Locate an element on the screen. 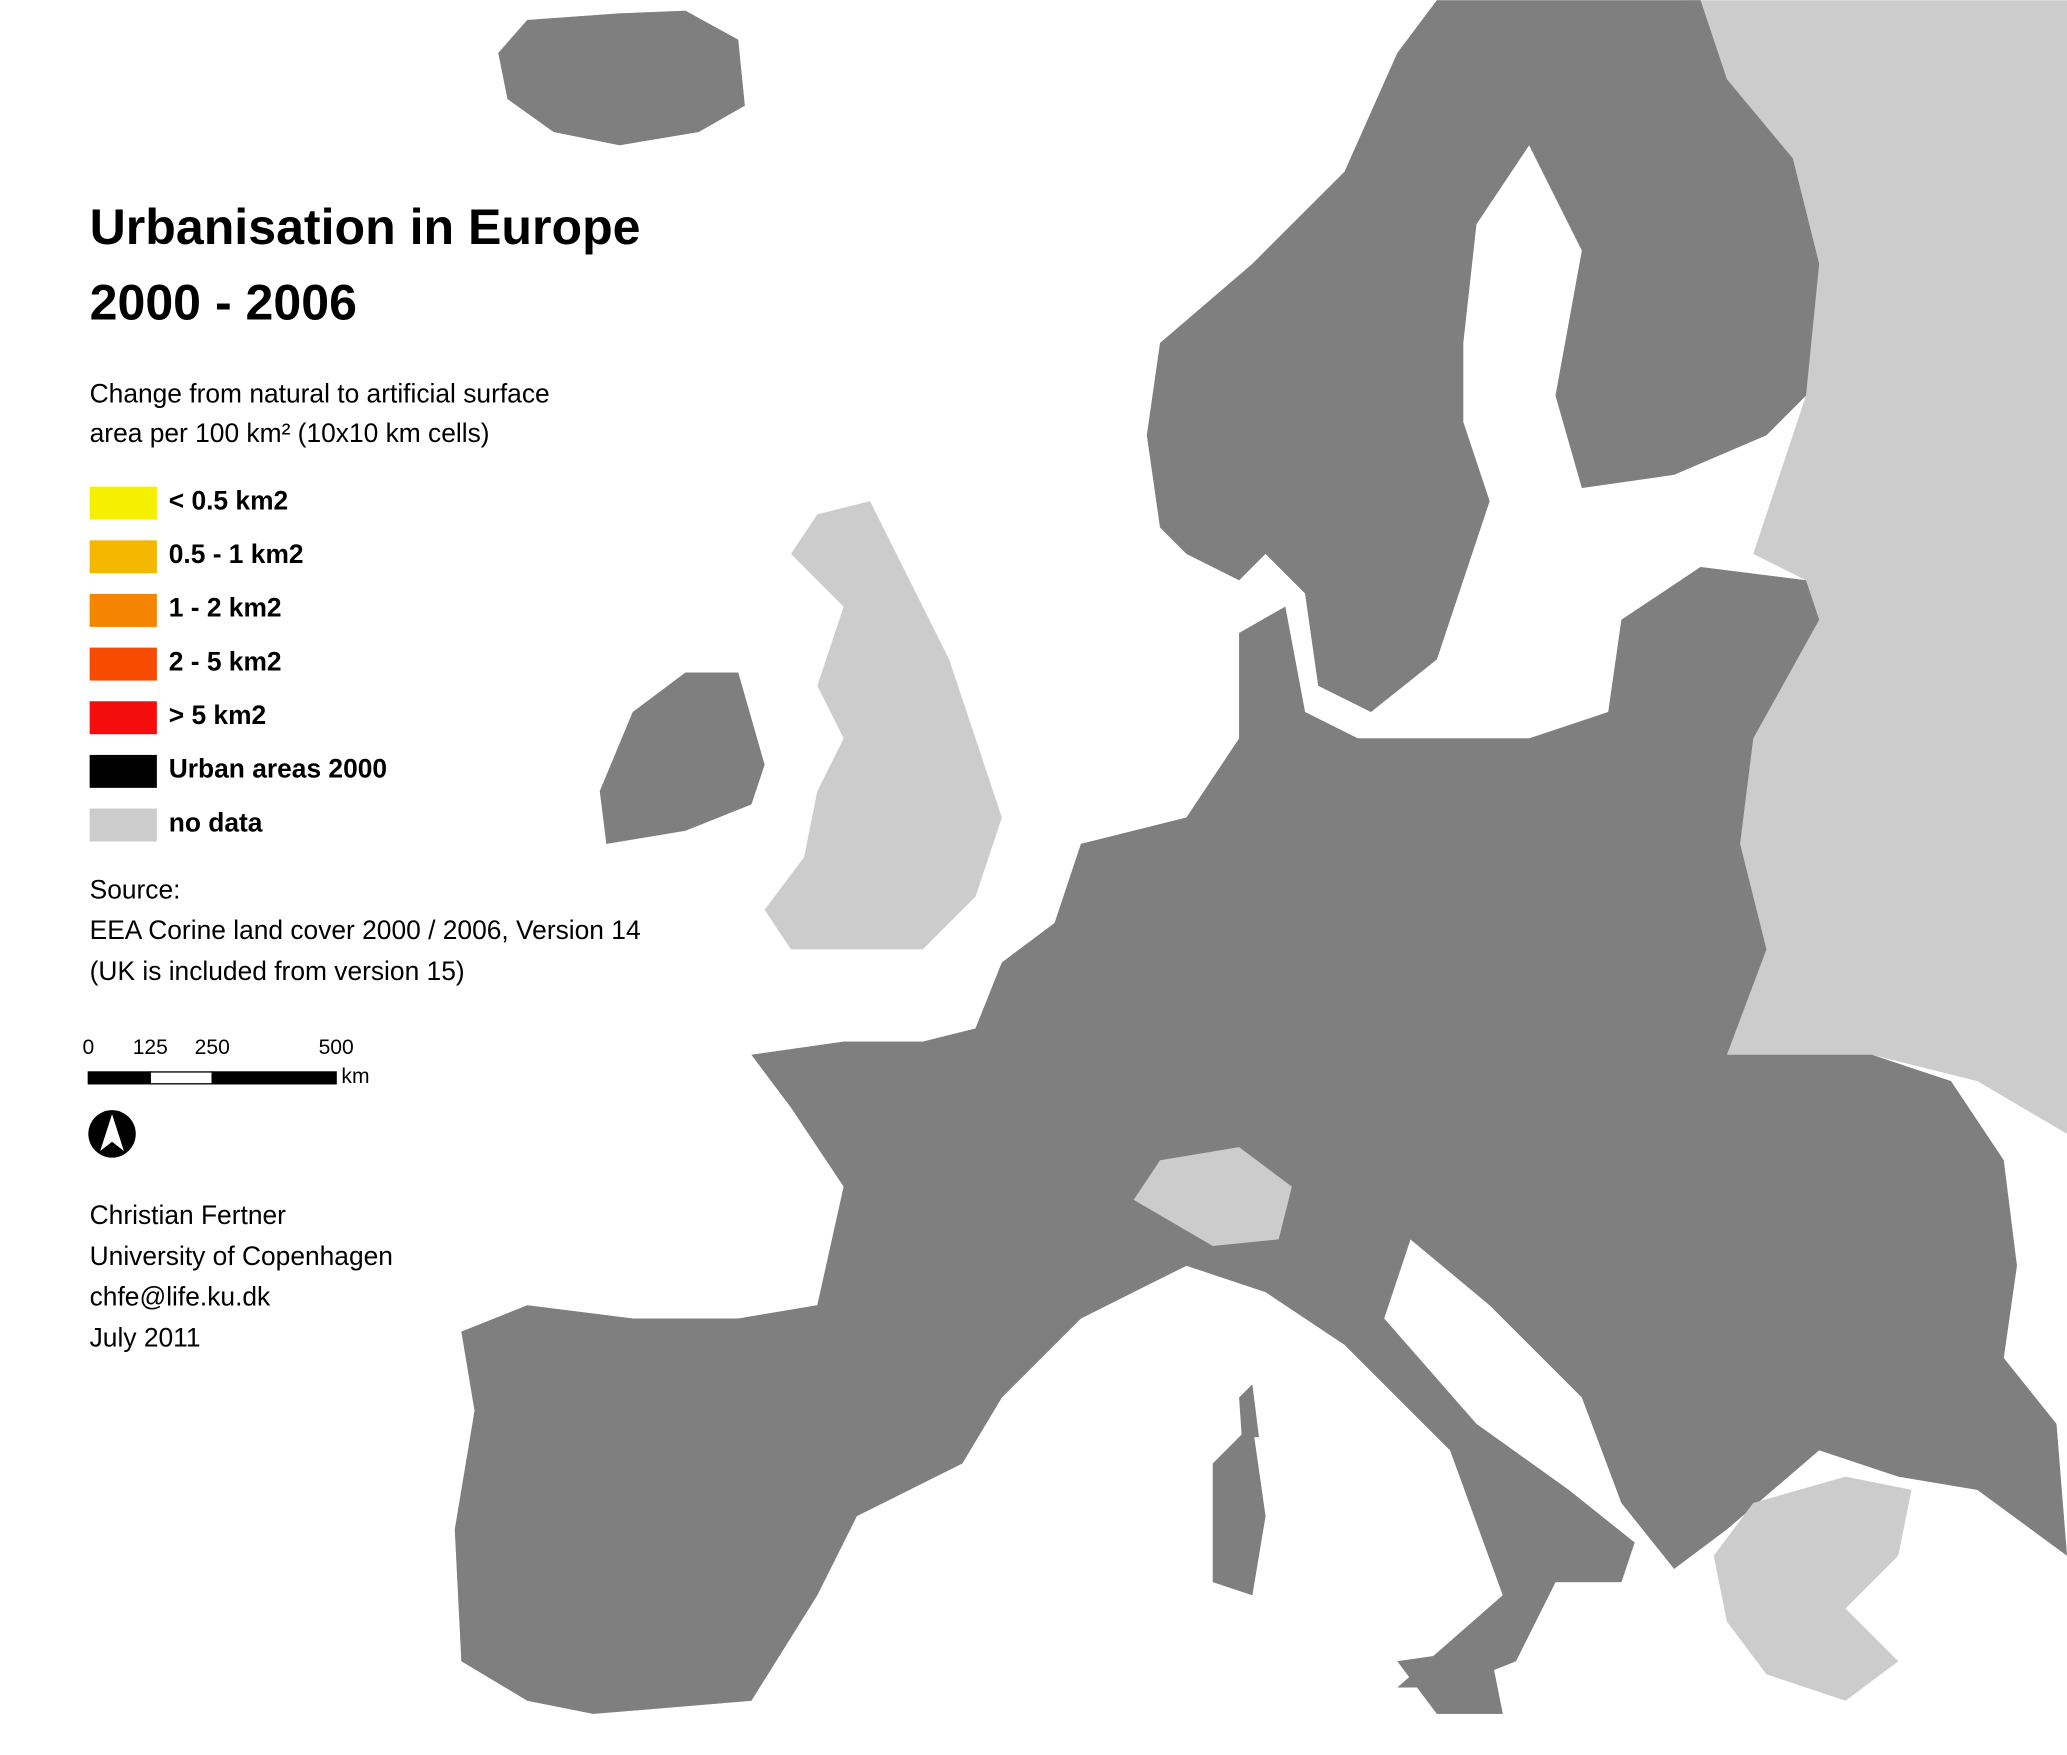  title: Urbanisation in Europe is located at coordinates (365, 227).